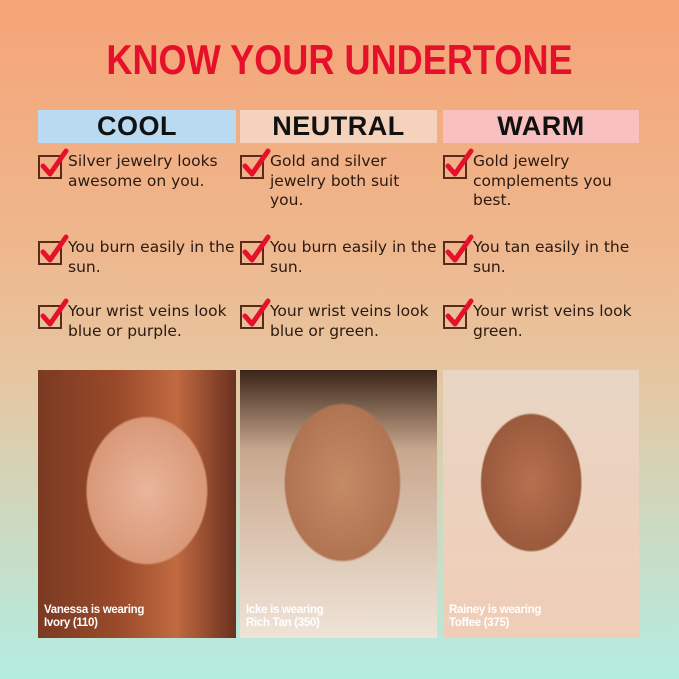  What do you see at coordinates (338, 126) in the screenshot?
I see `column-header-neutral: NEUTRAL` at bounding box center [338, 126].